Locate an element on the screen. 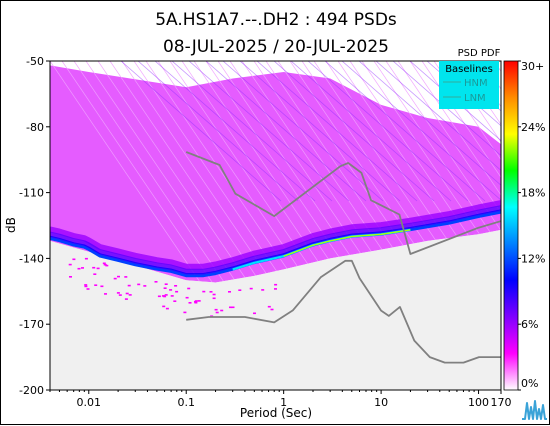 The height and width of the screenshot is (426, 550). colorbar-title: PSD PDF is located at coordinates (479, 53).